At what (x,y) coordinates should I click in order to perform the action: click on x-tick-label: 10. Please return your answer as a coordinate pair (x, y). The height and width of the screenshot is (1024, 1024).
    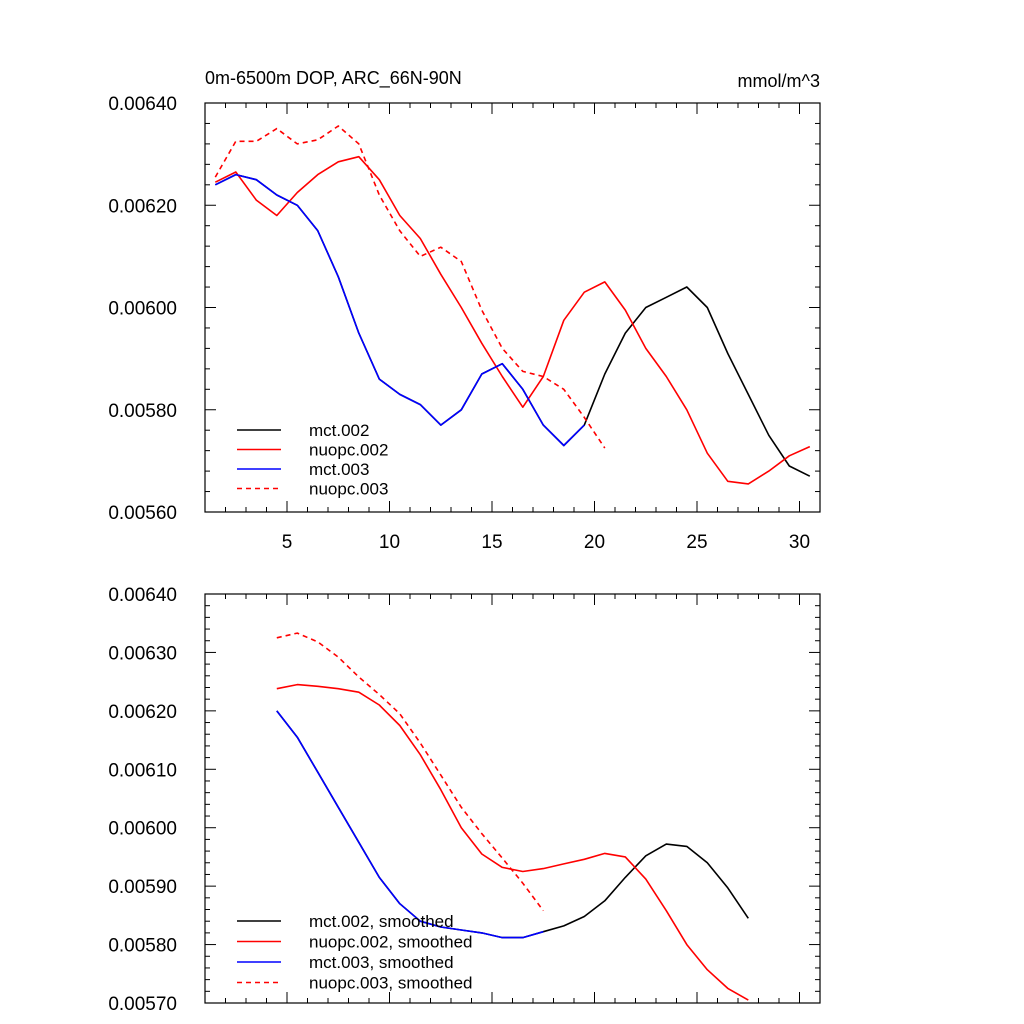
    Looking at the image, I should click on (389, 542).